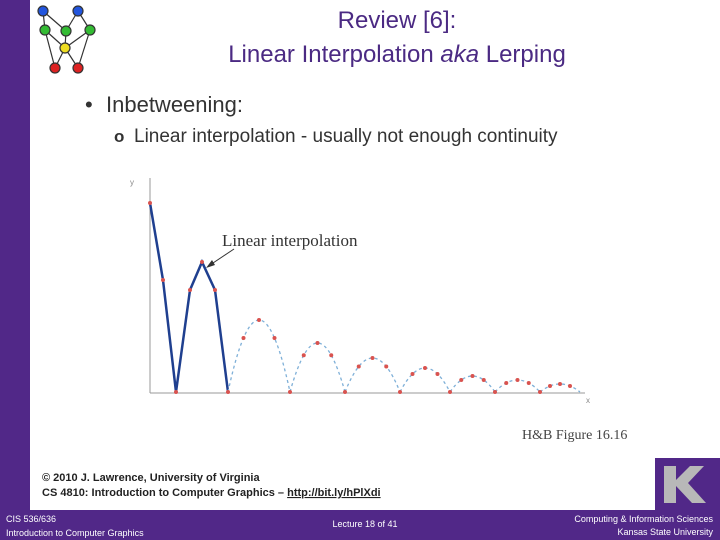 The image size is (720, 540). What do you see at coordinates (334, 493) in the screenshot?
I see `credit-link: http://bit.ly/hPlXdi` at bounding box center [334, 493].